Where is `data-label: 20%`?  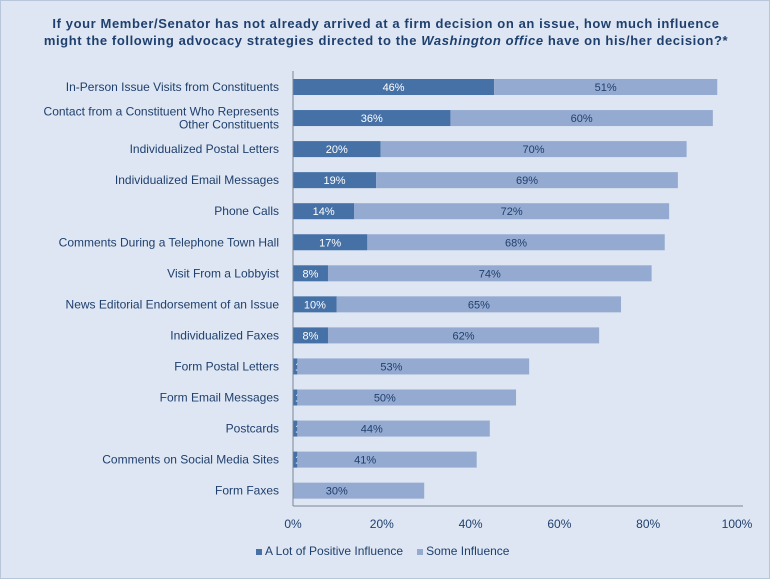 data-label: 20% is located at coordinates (337, 150).